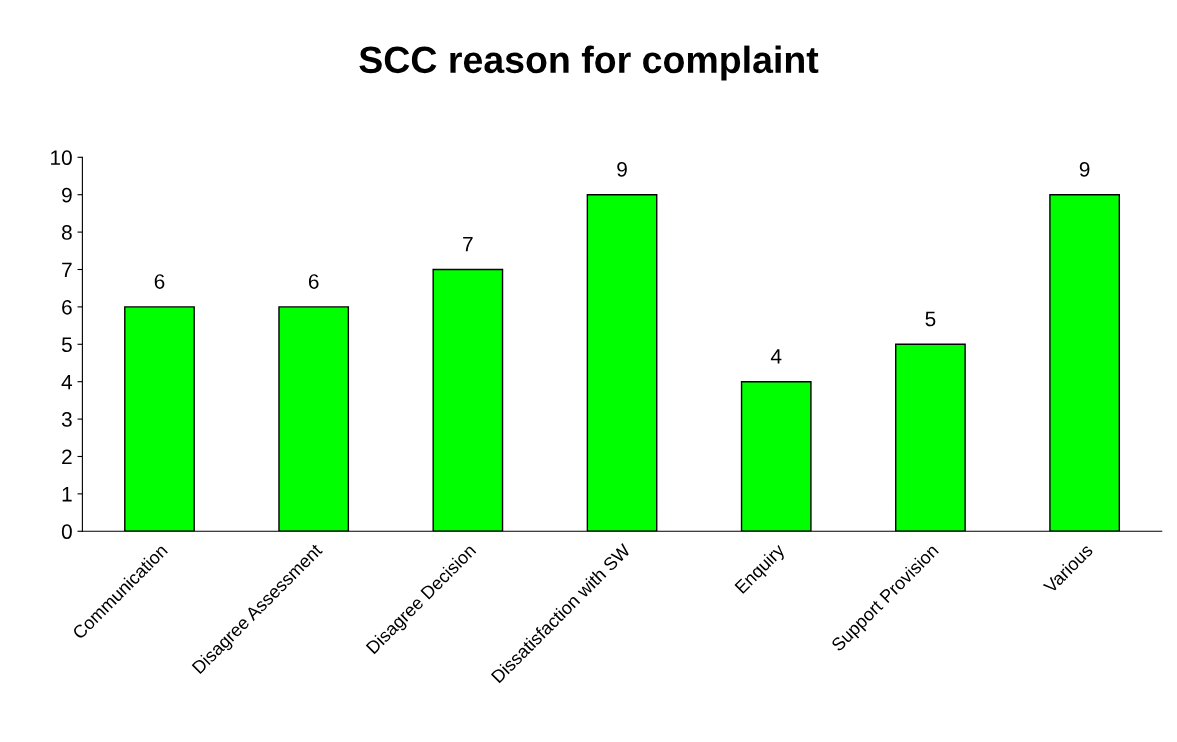 The image size is (1177, 742). What do you see at coordinates (66, 232) in the screenshot?
I see `y-tick-label: 8` at bounding box center [66, 232].